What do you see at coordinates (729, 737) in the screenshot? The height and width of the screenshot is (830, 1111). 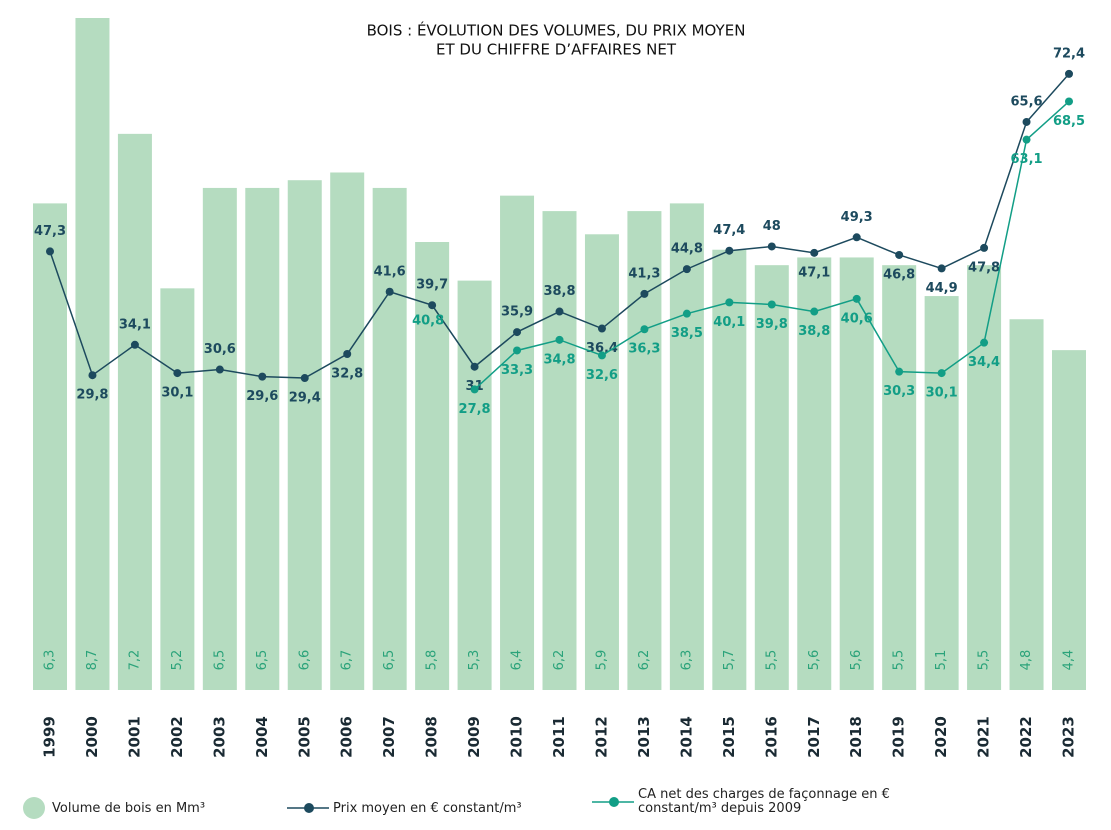 I see `x-tick-label: 2015` at bounding box center [729, 737].